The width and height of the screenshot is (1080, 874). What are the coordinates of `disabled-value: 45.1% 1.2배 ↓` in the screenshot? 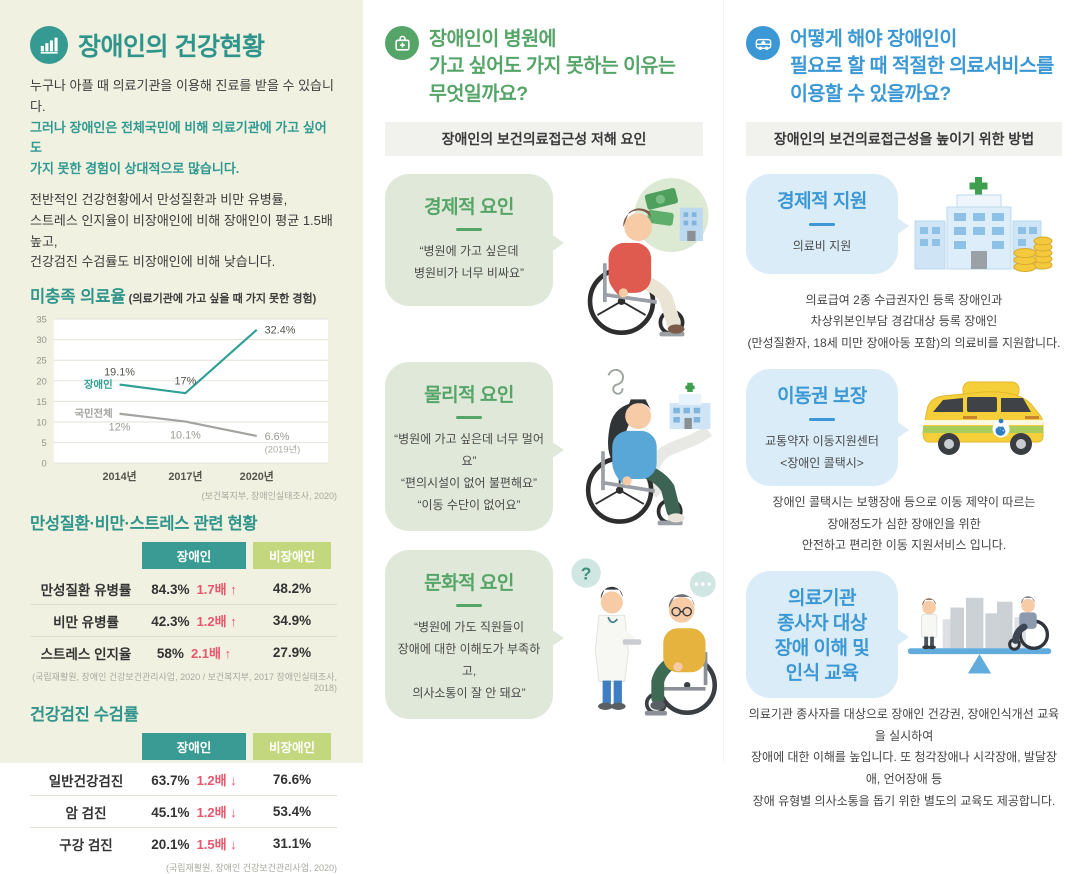 It's located at (194, 813).